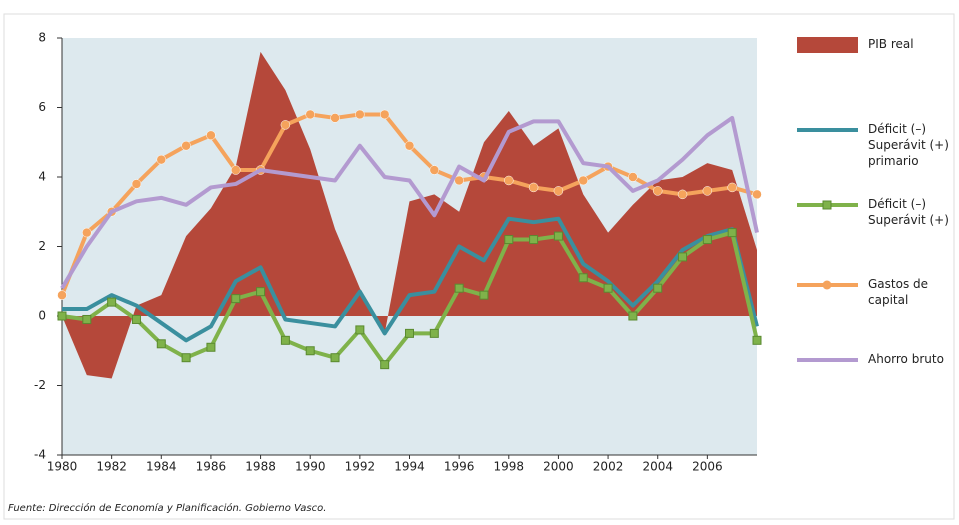 The width and height of the screenshot is (959, 525). What do you see at coordinates (898, 292) in the screenshot?
I see `legend-label: Gastos de capital` at bounding box center [898, 292].